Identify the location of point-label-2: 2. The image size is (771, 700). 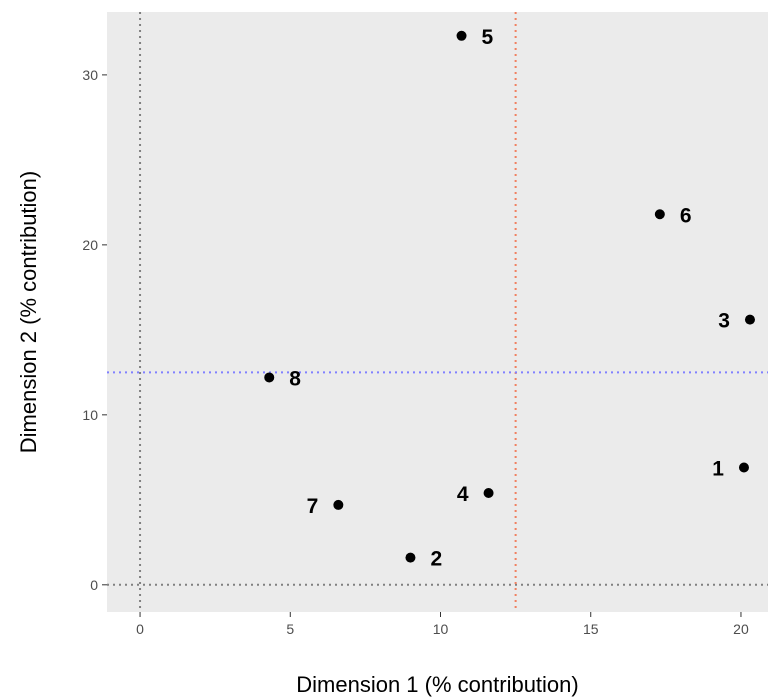
(436, 559).